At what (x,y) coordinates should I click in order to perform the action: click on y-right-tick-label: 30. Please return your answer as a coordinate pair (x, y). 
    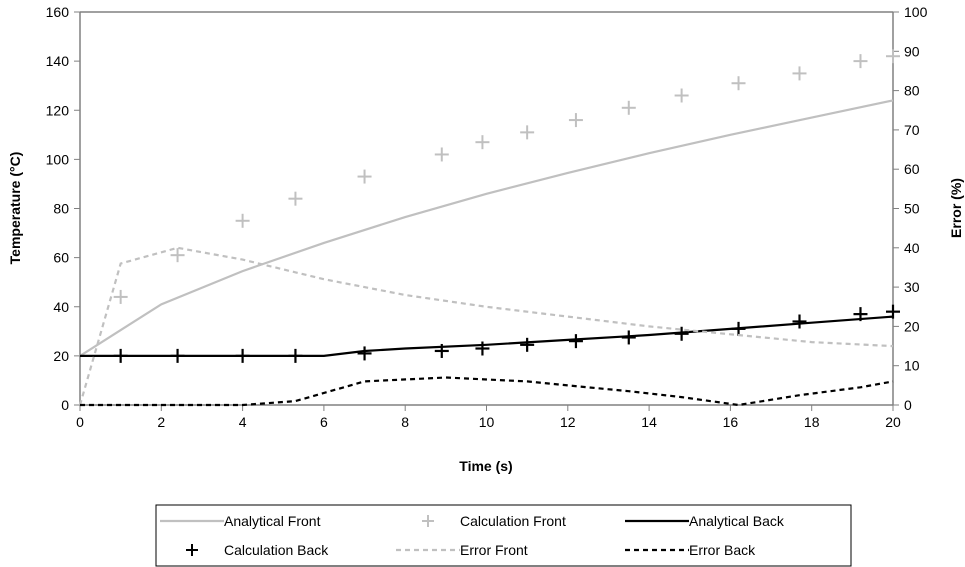
    Looking at the image, I should click on (912, 287).